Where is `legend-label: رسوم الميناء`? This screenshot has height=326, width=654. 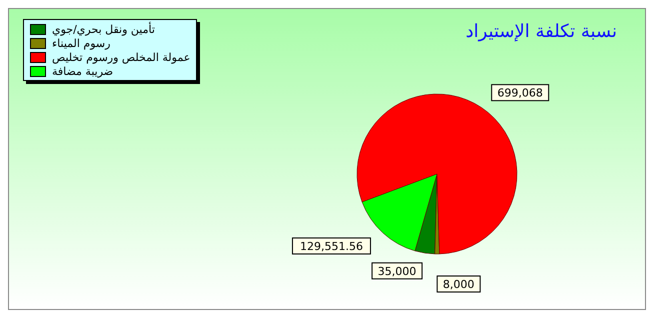
legend-label: رسوم الميناء is located at coordinates (81, 43).